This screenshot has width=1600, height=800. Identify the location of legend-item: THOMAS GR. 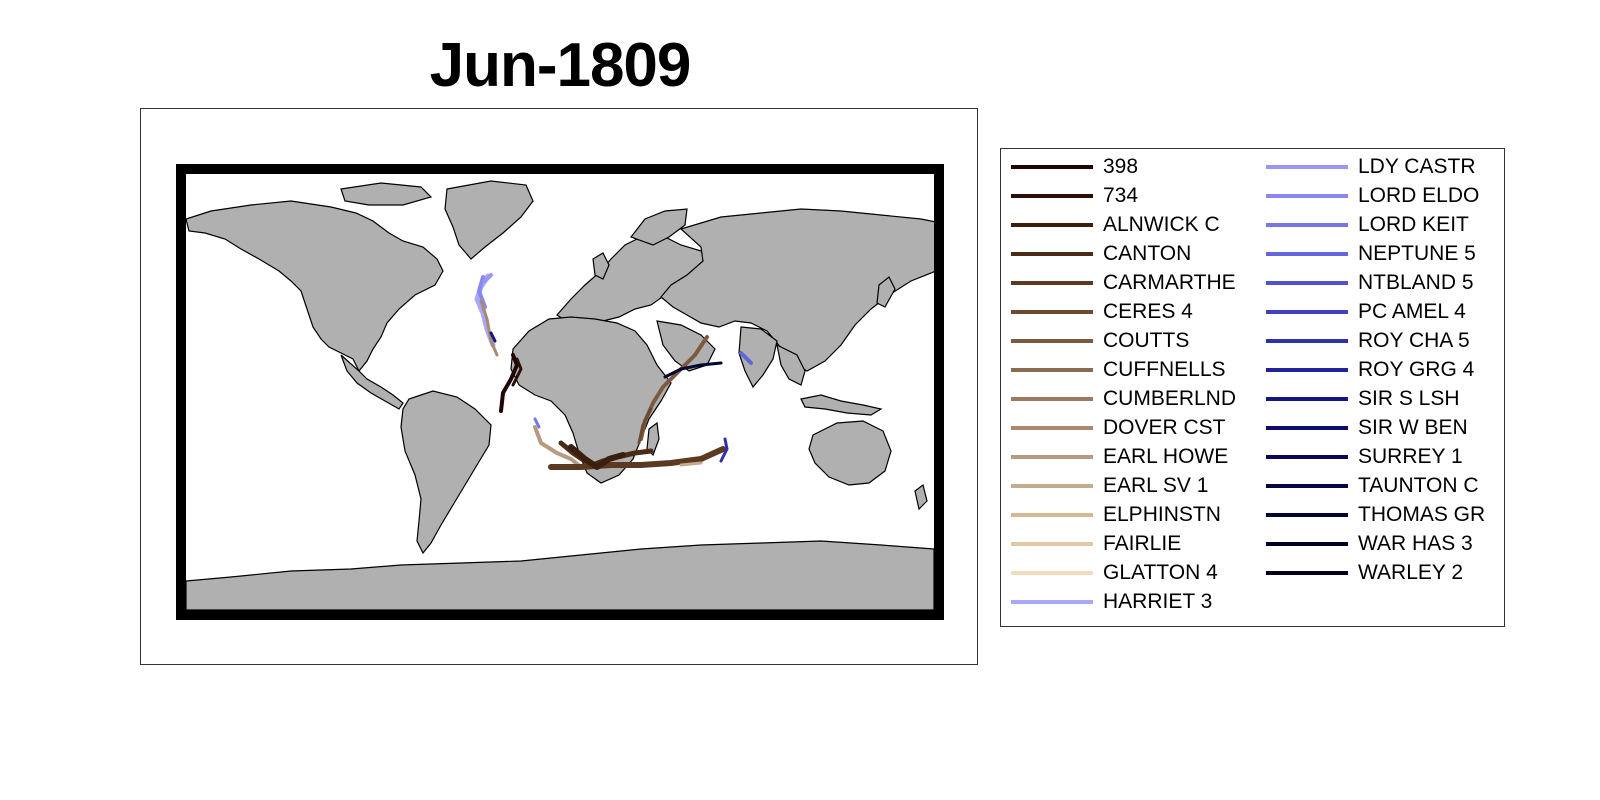
(1375, 515).